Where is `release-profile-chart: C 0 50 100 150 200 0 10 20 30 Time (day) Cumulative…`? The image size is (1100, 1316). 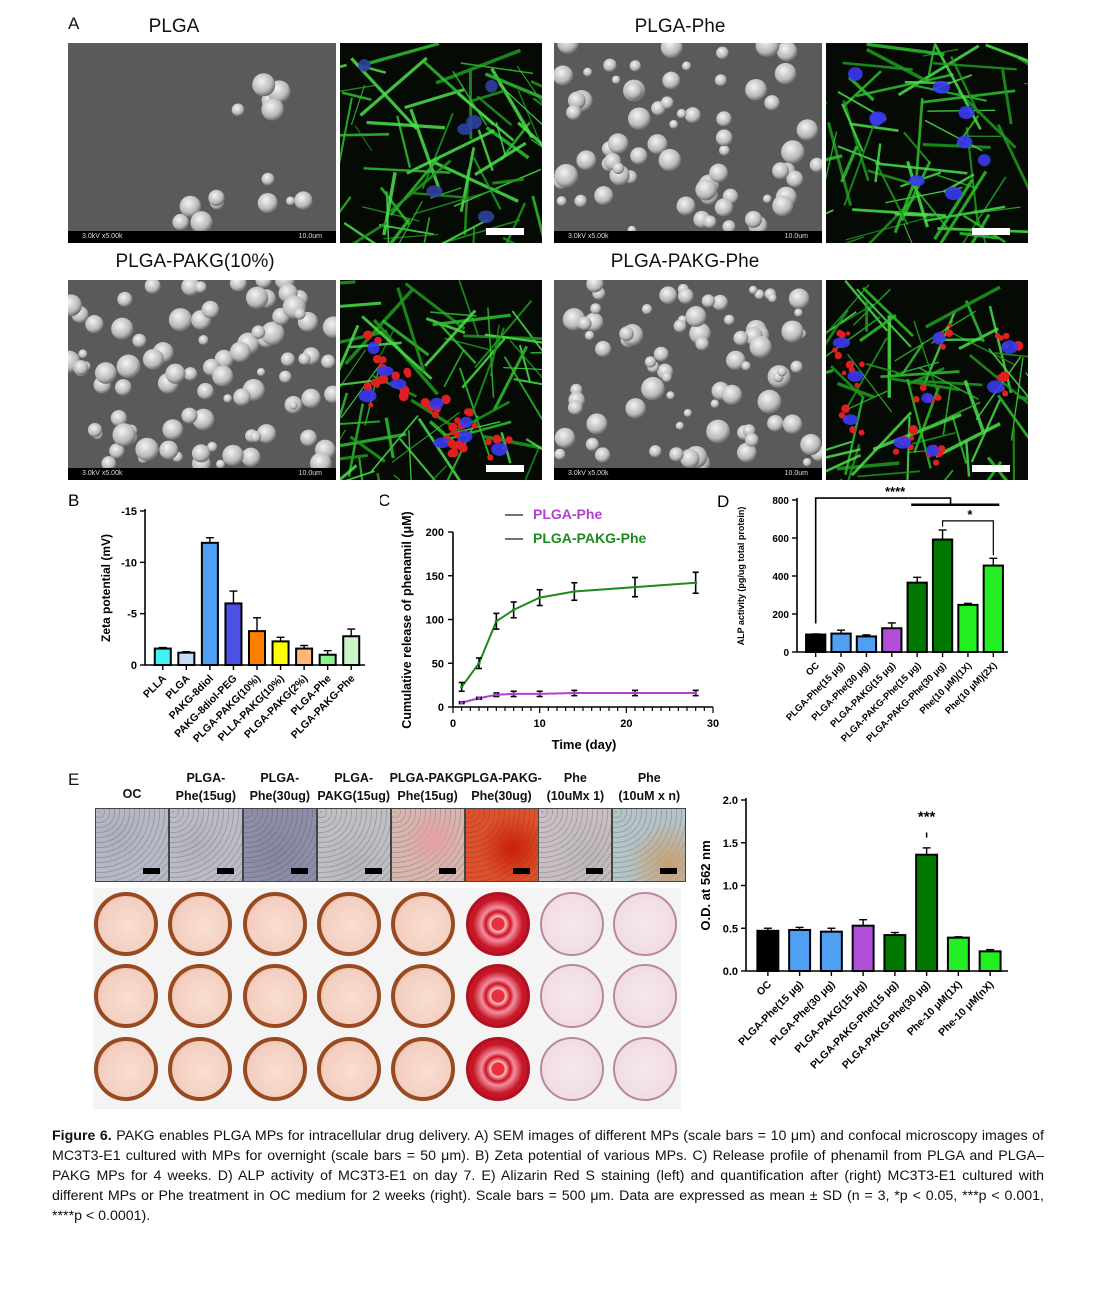
release-profile-chart: C 0 50 100 150 200 0 10 20 30 Time (day) Cumulative… is located at coordinates (549, 621).